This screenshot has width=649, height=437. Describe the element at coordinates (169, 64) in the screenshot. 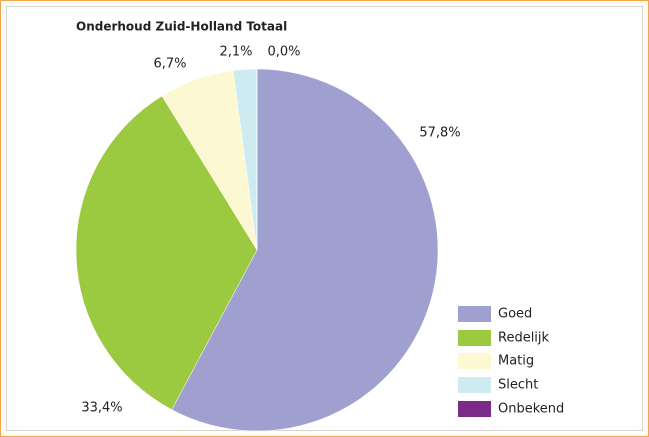

I see `data-label: 6,7%` at that location.